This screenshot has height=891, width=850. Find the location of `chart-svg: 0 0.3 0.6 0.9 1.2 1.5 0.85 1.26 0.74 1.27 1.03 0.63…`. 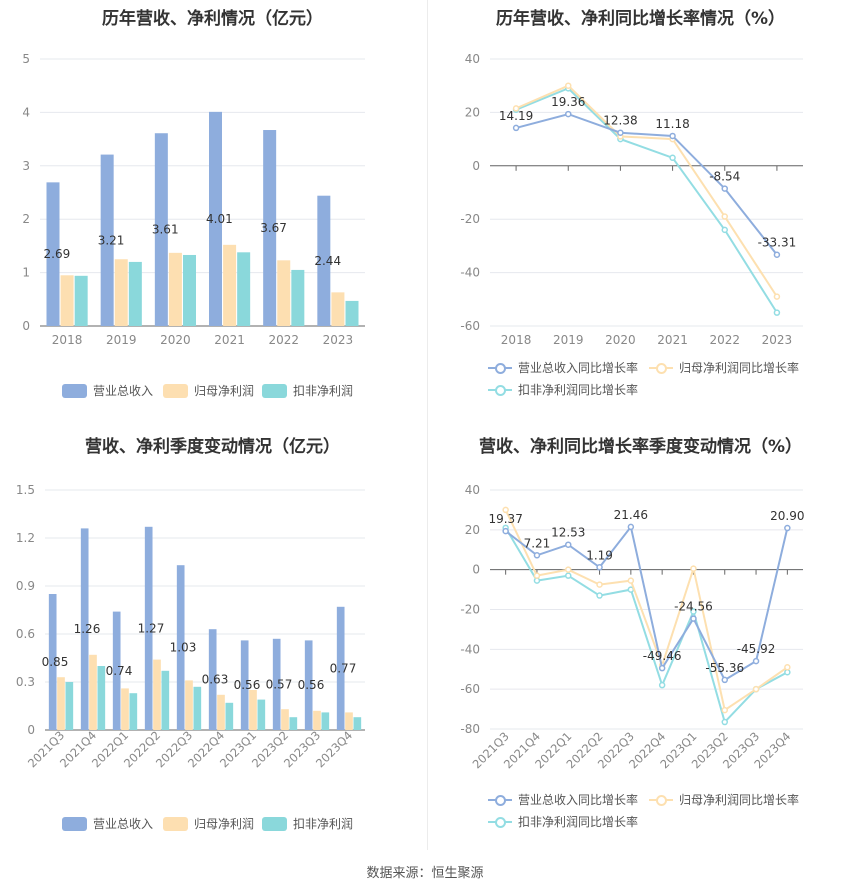

chart-svg: 0 0.3 0.6 0.9 1.2 1.5 0.85 1.26 0.74 1.27 1.03 0.63… is located at coordinates (190, 626).